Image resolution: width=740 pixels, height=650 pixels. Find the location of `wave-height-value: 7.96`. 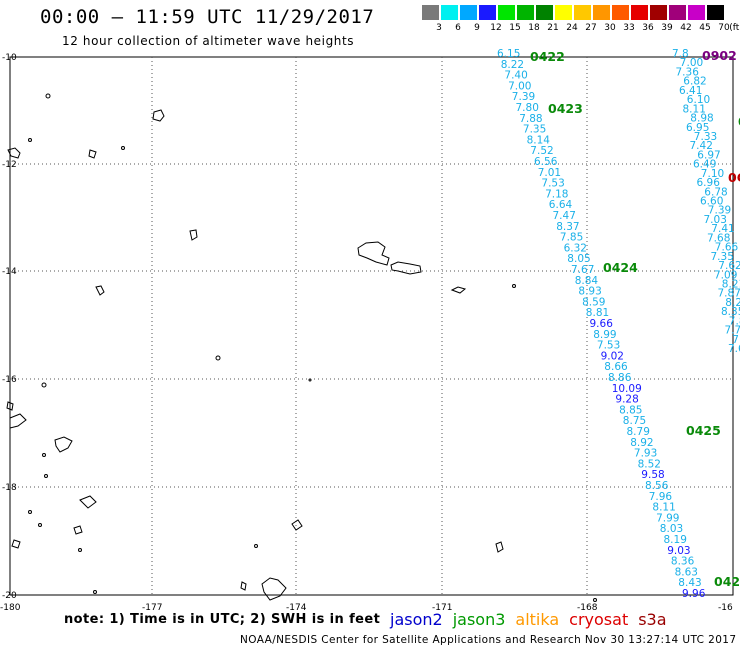

wave-height-value: 7.96 is located at coordinates (661, 497).